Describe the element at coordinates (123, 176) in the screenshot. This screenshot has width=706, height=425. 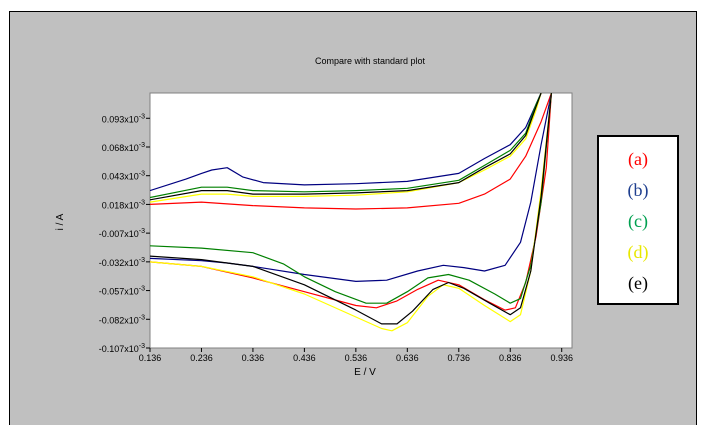
I see `y-tick-label: 0.043x10⁻³` at that location.